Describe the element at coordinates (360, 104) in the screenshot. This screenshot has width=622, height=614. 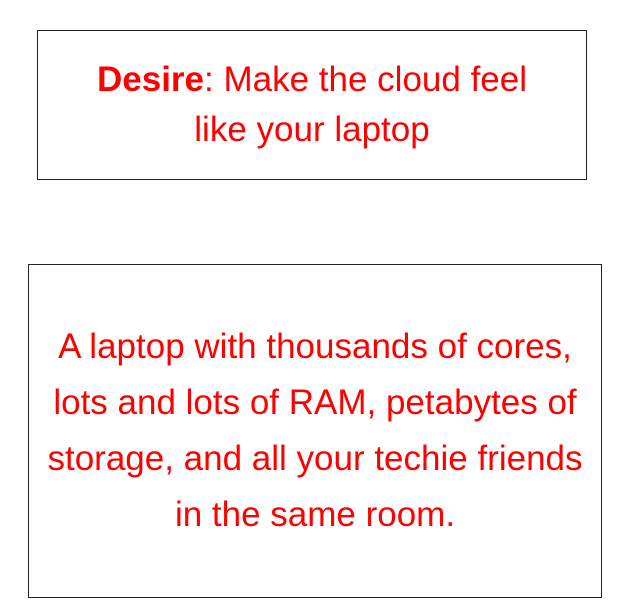
I see `desire-description: : Make the cloud feel like your laptop` at that location.